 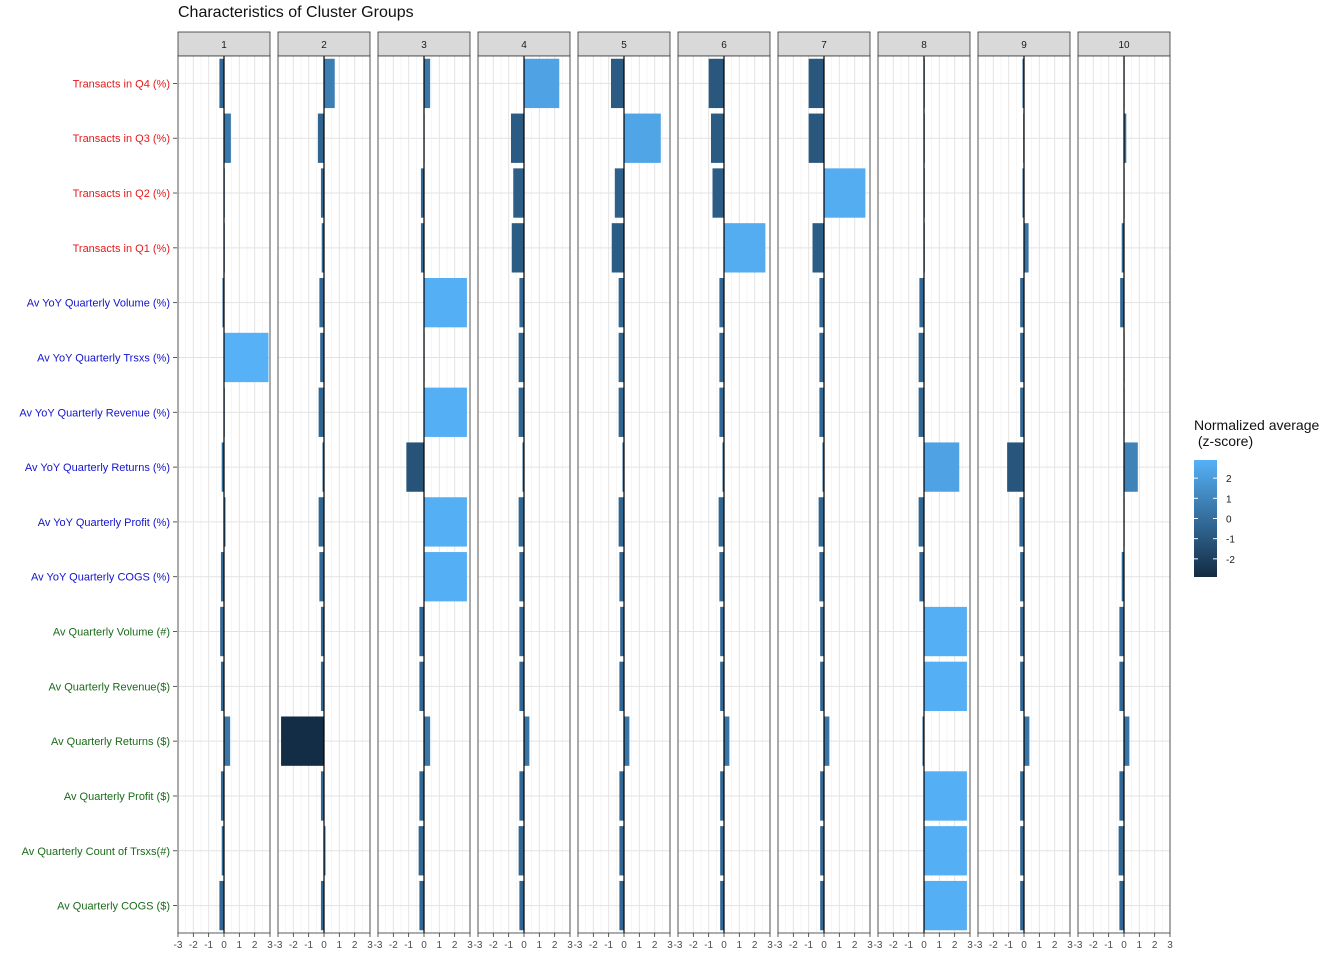 I want to click on facet-panel-8: 8 -3 -2 -1 0 1 2 3, so click(x=923, y=491).